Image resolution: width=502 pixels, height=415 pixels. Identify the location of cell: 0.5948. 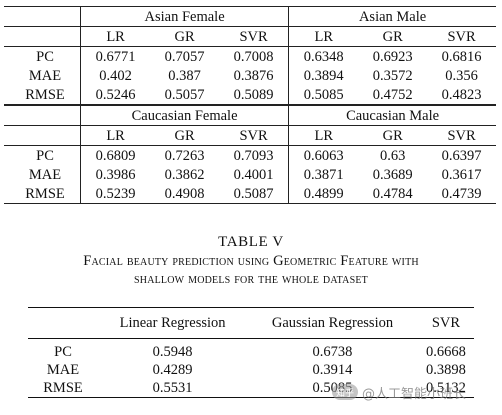
(172, 352).